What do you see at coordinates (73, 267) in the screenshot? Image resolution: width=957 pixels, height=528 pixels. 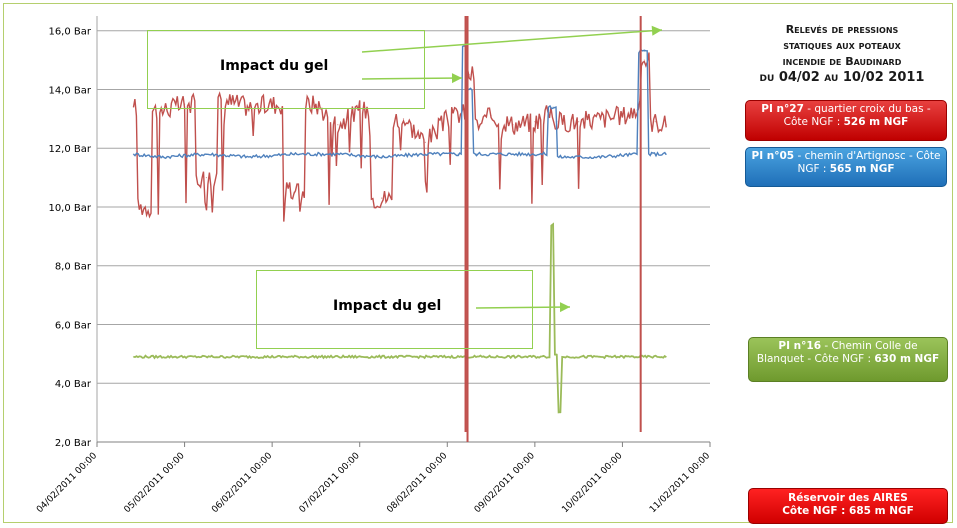 I see `y-tick-label: 8,0 Bar` at bounding box center [73, 267].